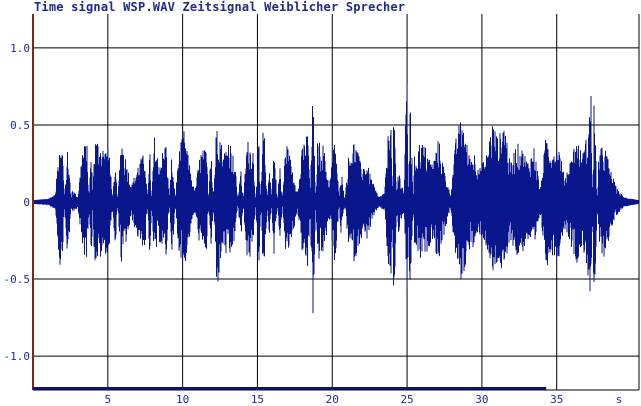  What do you see at coordinates (17, 279) in the screenshot?
I see `y-tick-label: -0.5` at bounding box center [17, 279].